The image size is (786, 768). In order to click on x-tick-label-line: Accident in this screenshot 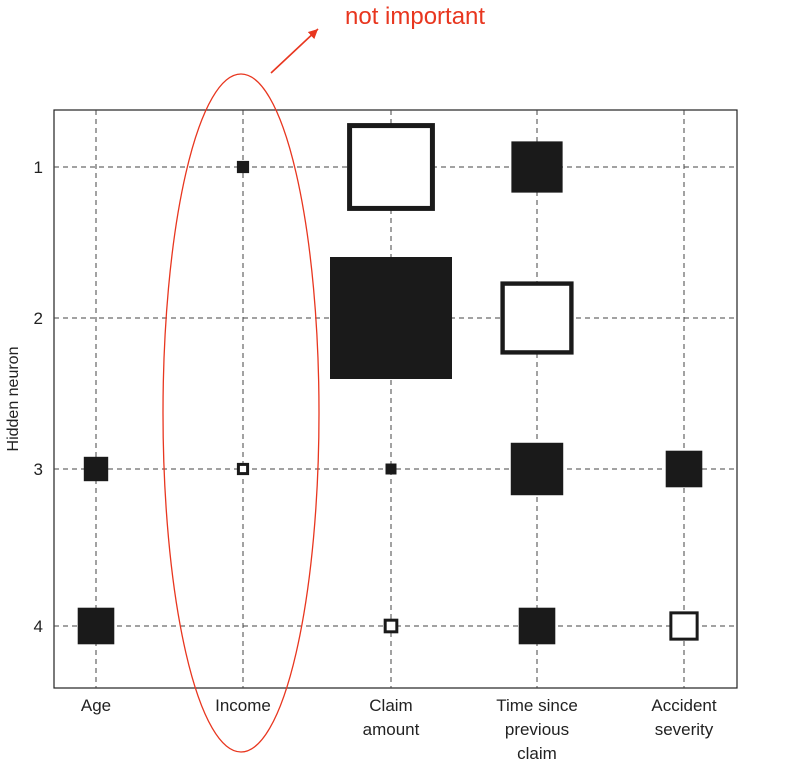, I will do `click(683, 705)`.